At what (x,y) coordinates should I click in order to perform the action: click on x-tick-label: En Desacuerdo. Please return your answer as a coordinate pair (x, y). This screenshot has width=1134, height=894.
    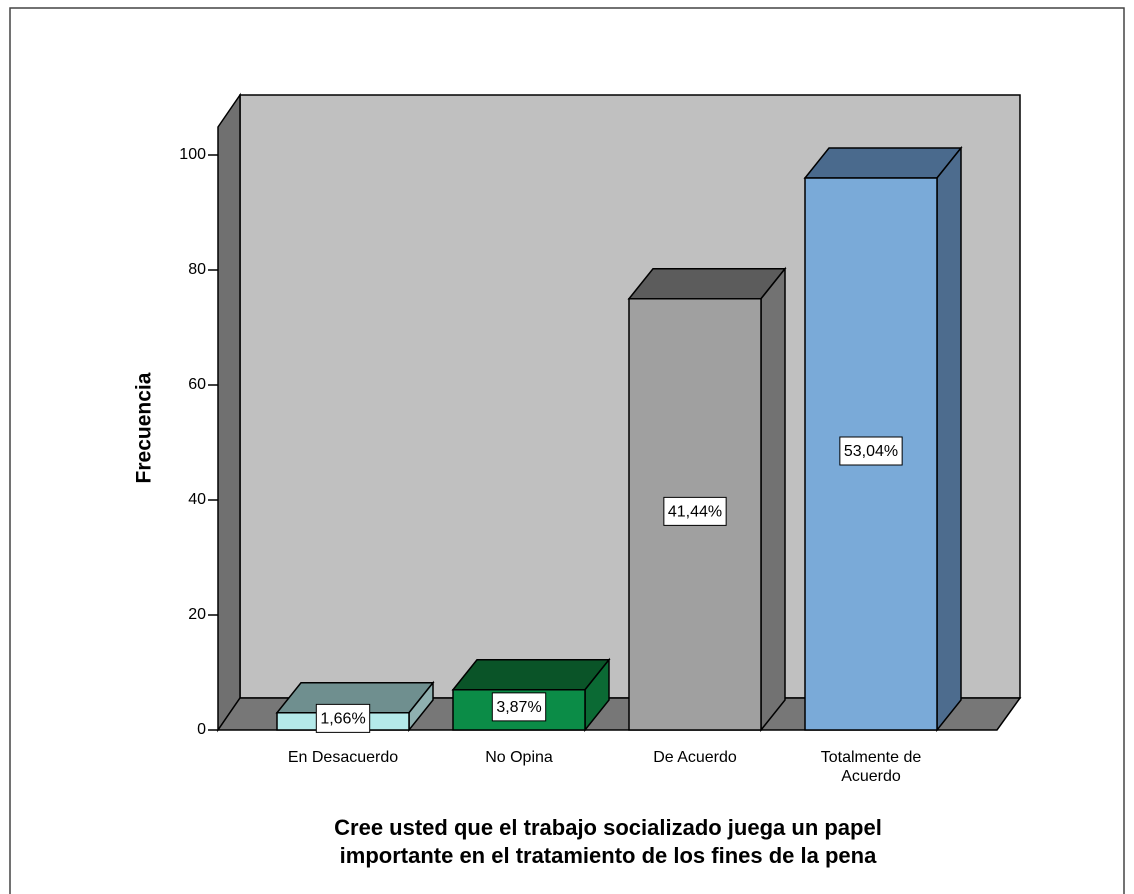
    Looking at the image, I should click on (343, 757).